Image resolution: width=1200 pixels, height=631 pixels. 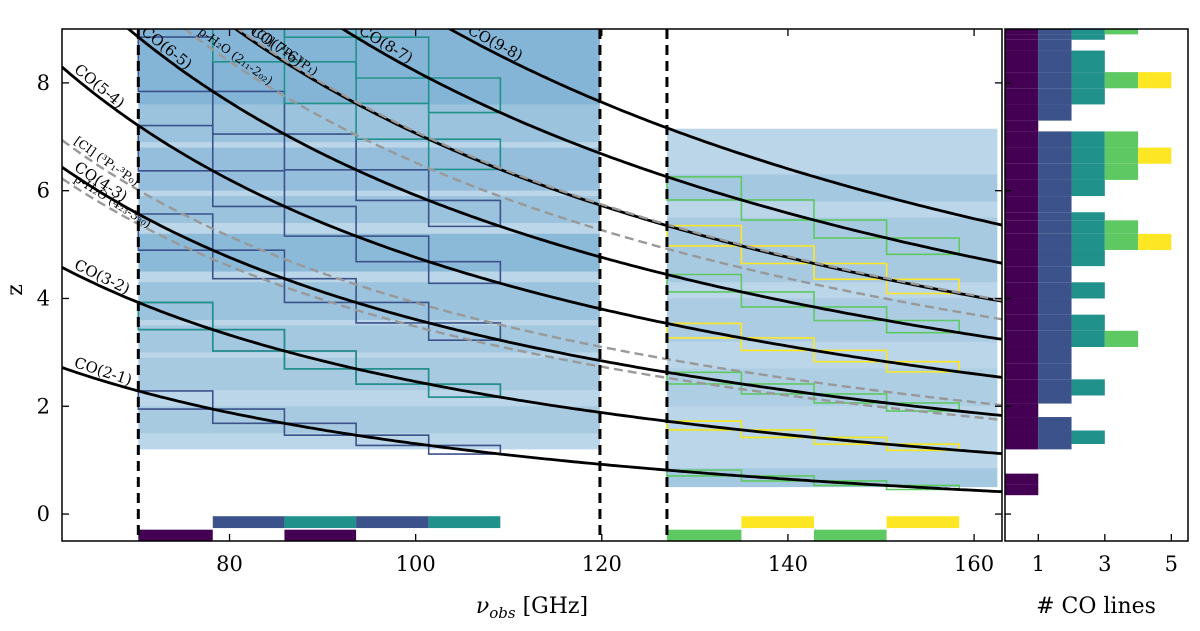 What do you see at coordinates (100, 86) in the screenshot?
I see `line-label: CO(5-4)` at bounding box center [100, 86].